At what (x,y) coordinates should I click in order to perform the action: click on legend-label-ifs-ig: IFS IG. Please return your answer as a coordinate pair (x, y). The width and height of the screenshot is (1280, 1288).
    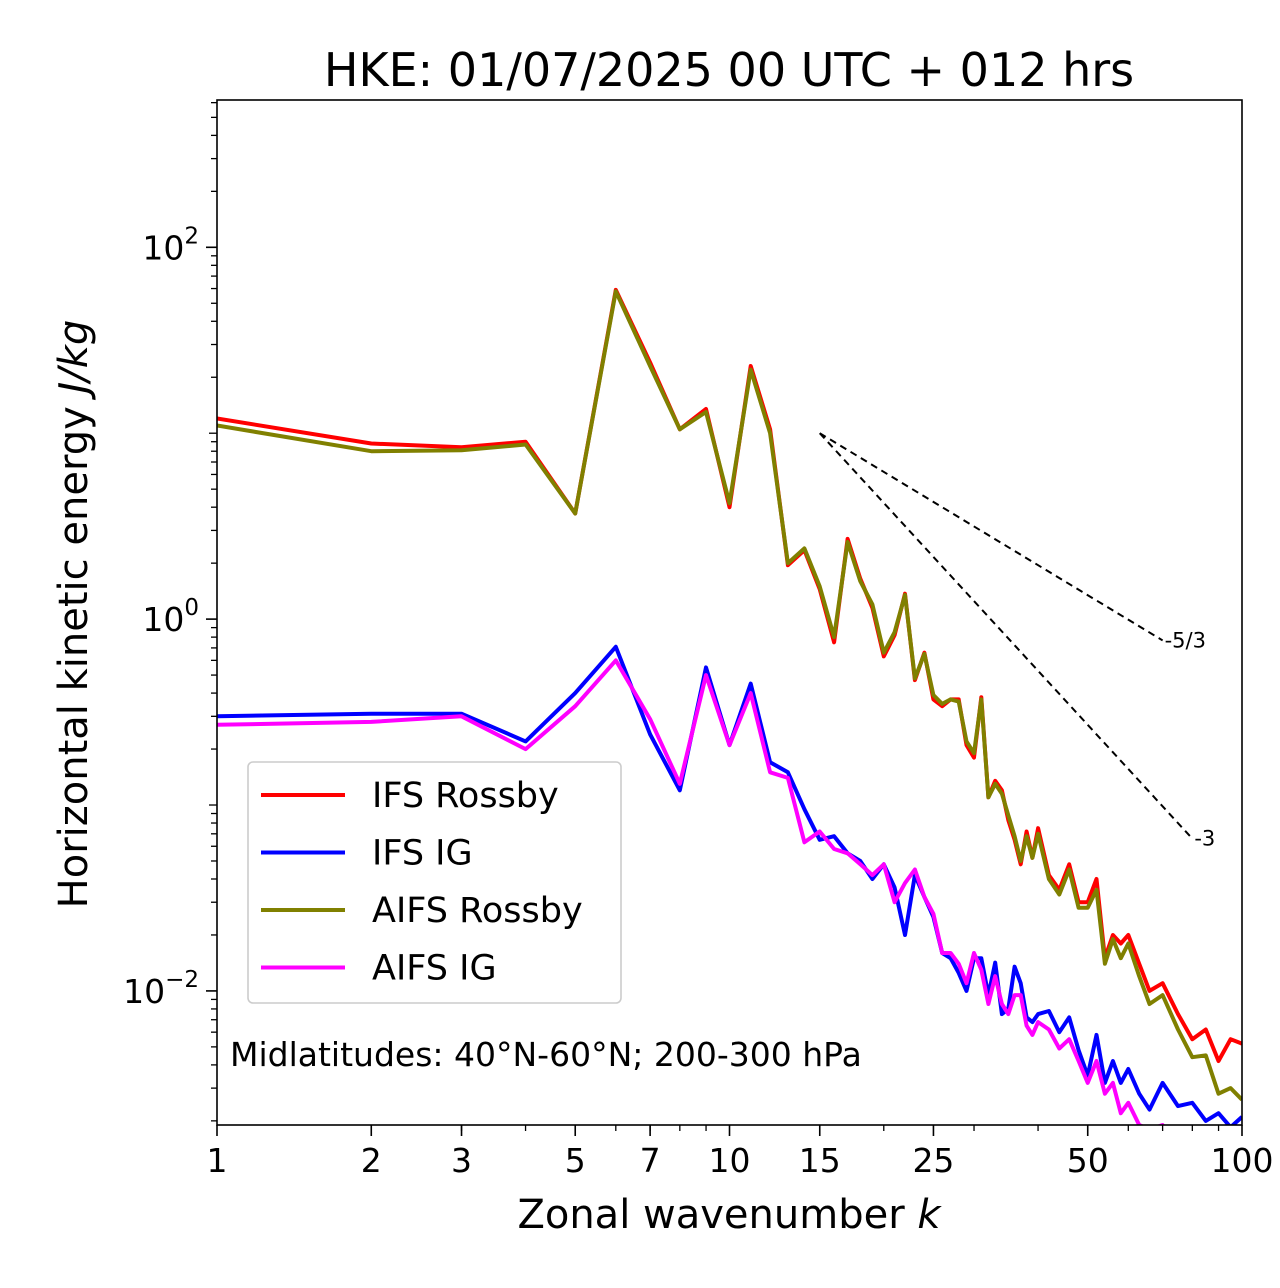
    Looking at the image, I should click on (422, 854).